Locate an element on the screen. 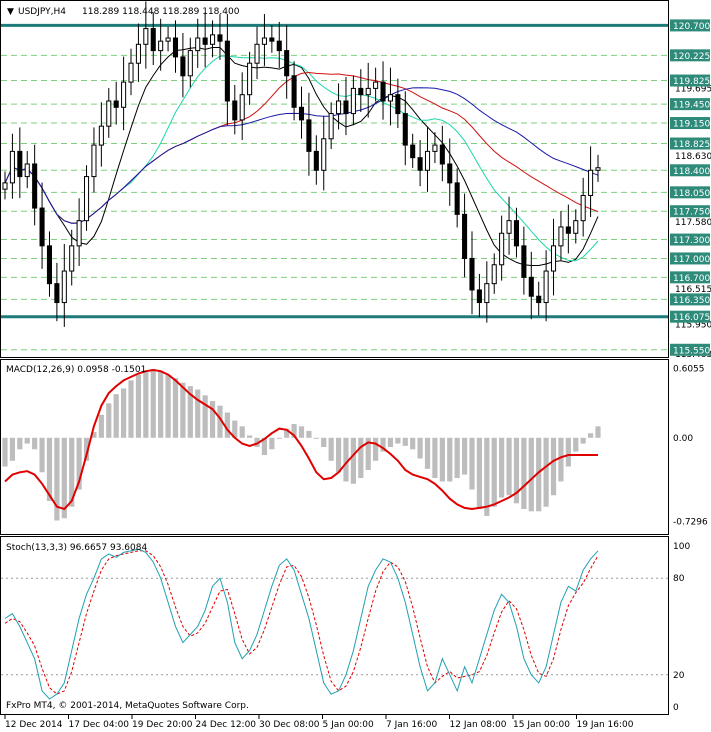 The image size is (711, 732). dashed-level-label: 116.350 is located at coordinates (691, 301).